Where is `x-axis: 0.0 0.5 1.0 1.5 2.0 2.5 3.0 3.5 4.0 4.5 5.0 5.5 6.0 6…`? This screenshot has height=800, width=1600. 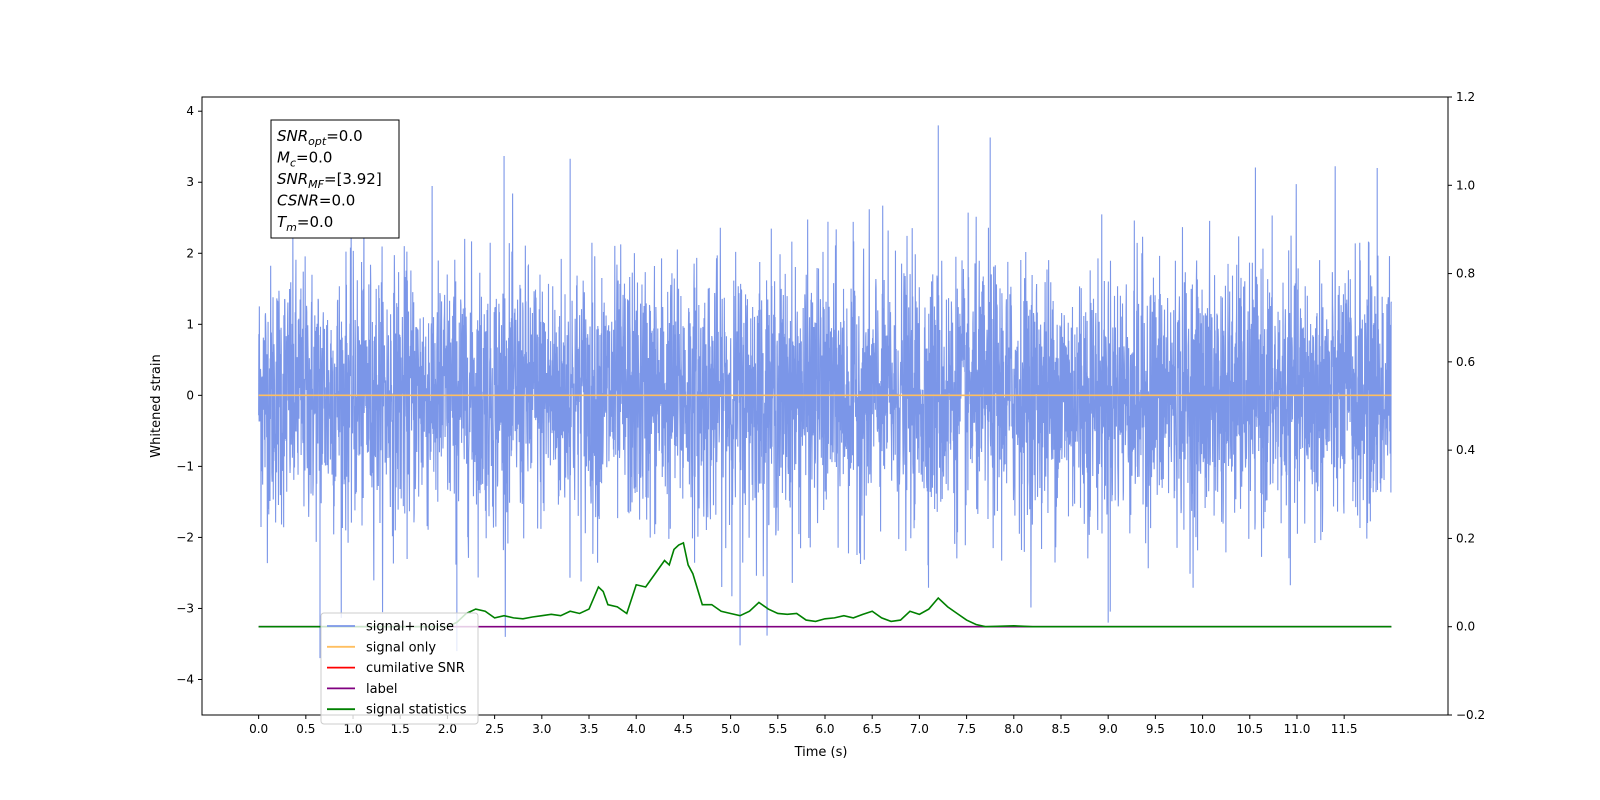
x-axis: 0.0 0.5 1.0 1.5 2.0 2.5 3.0 3.5 4.0 4.5 5.0 5.5 6.0 6… is located at coordinates (803, 725).